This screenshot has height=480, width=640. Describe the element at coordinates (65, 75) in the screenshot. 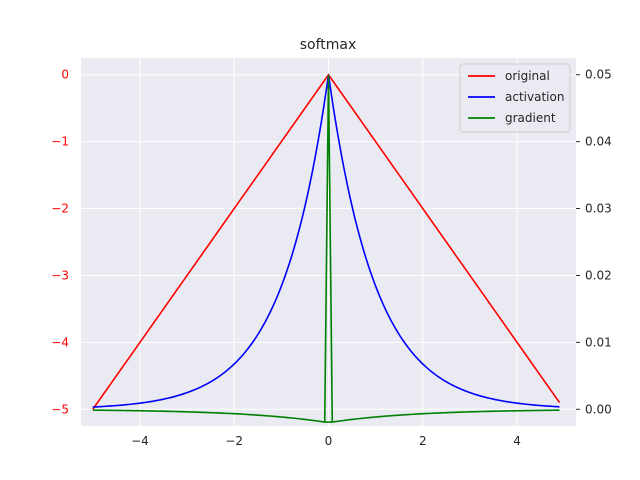

I see `left-tick-label: 0` at that location.